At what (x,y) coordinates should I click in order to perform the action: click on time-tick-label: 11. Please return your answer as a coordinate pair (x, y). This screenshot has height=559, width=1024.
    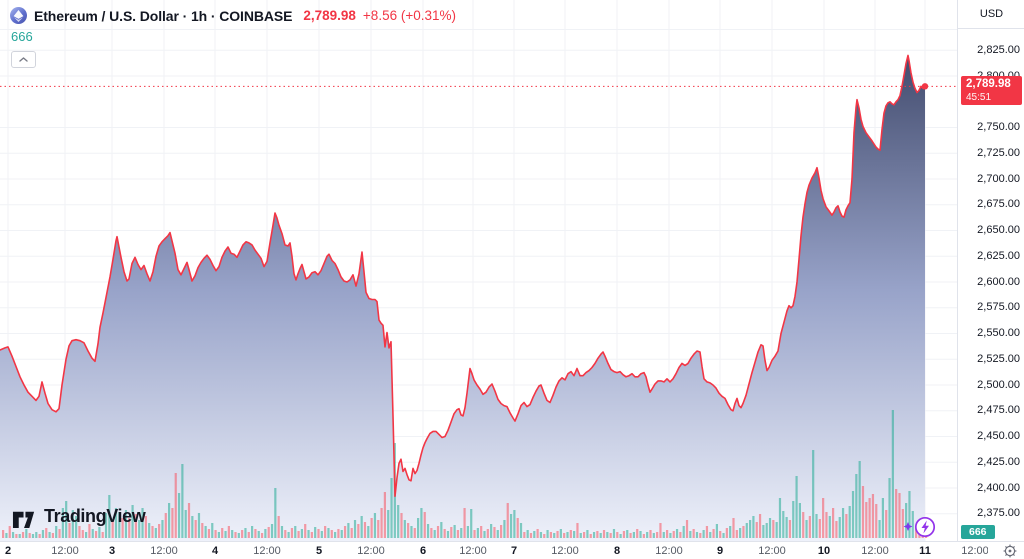
    Looking at the image, I should click on (925, 551).